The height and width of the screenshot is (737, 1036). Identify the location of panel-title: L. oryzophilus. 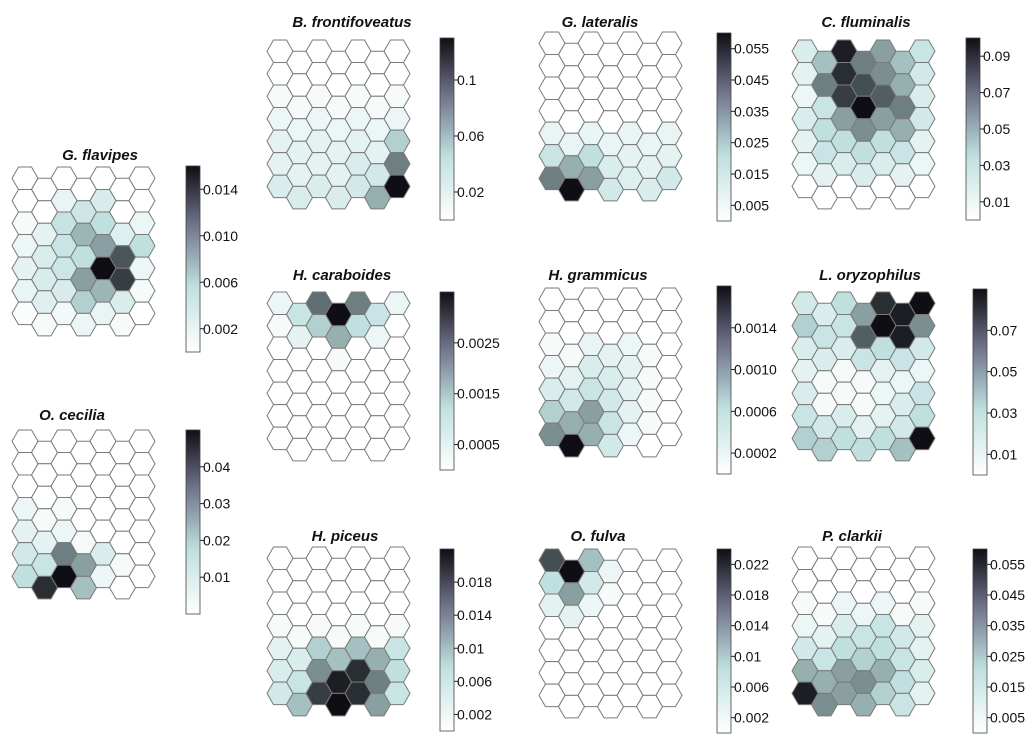
(870, 275).